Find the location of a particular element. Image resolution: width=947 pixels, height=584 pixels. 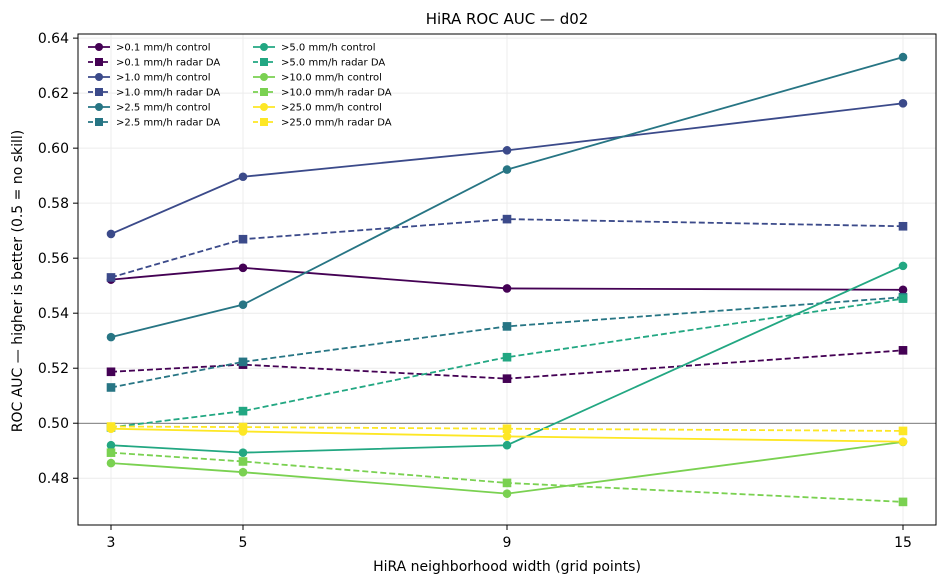

legend-entry: >0.1 mm/h radar DA is located at coordinates (154, 63).